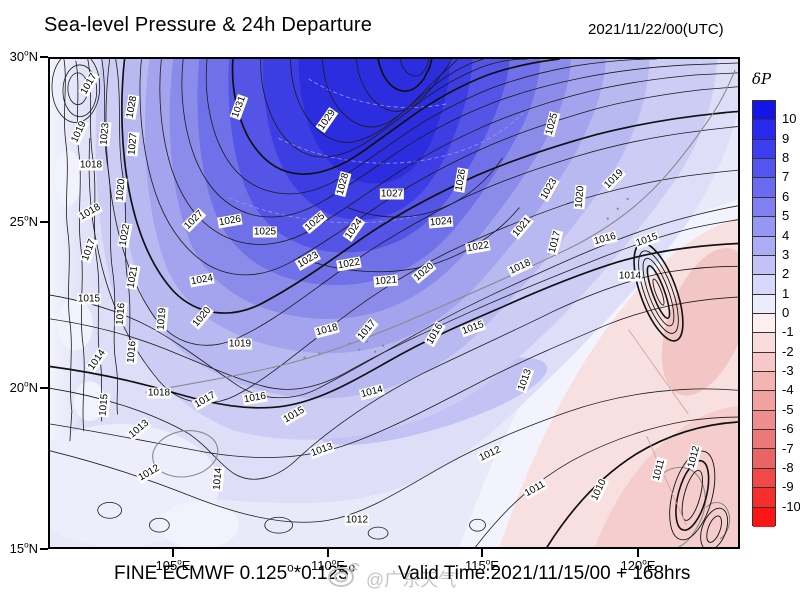  I want to click on colorbar-tick-label: 3, so click(786, 254).